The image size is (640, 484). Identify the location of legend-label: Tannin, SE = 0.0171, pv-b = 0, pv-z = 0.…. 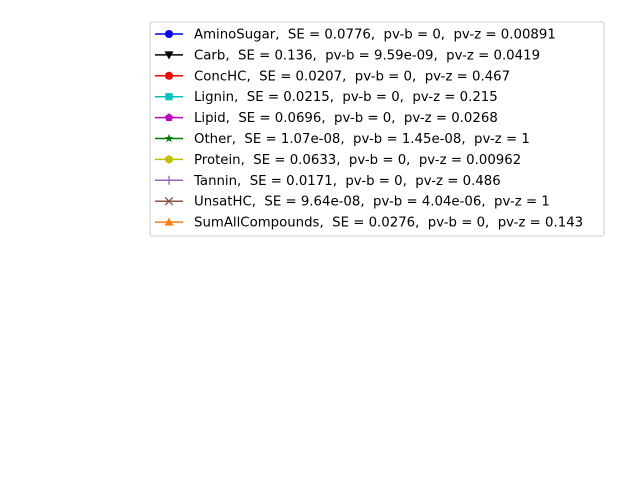
(347, 181).